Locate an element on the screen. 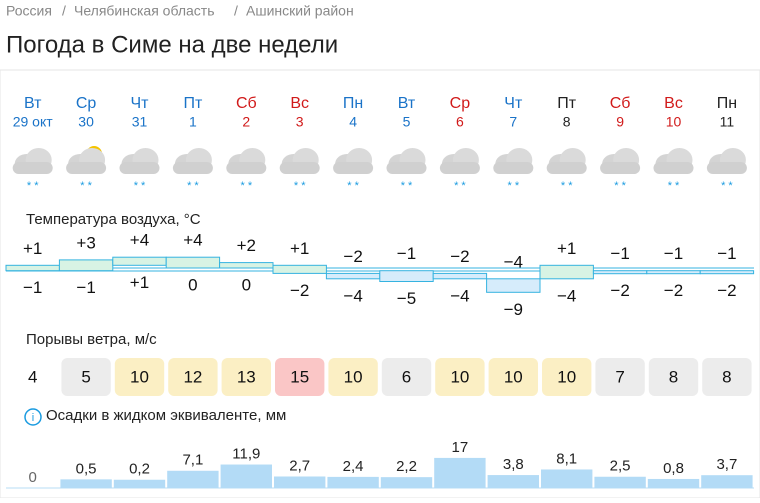 Image resolution: width=760 pixels, height=503 pixels. precip-label: 3,7 is located at coordinates (726, 464).